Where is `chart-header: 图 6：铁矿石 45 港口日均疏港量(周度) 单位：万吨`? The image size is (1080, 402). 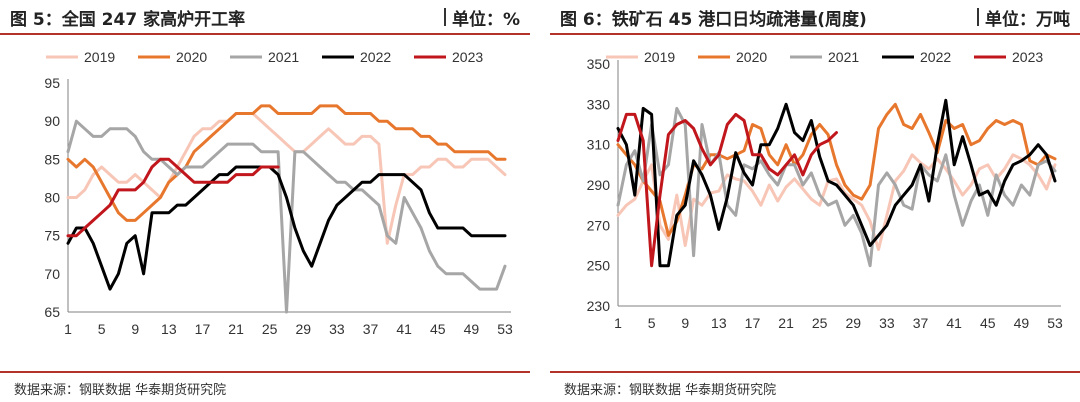 chart-header: 图 6：铁矿石 45 港口日均疏港量(周度) 单位：万吨 is located at coordinates (815, 17).